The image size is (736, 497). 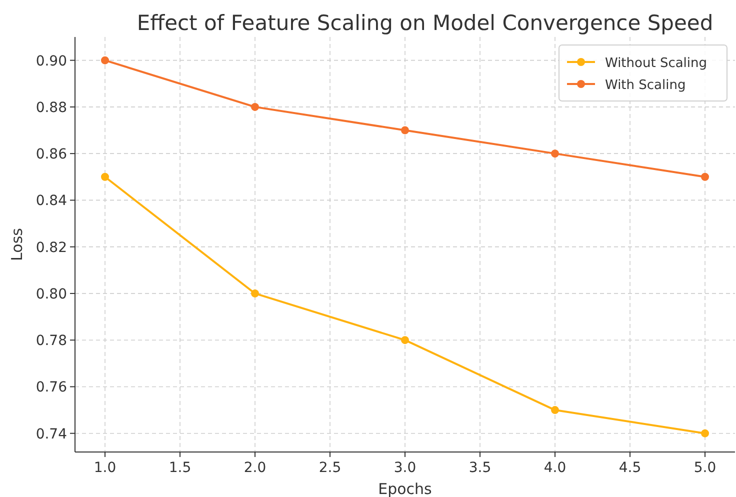 What do you see at coordinates (52, 154) in the screenshot?
I see `y-tick-label: 0.86` at bounding box center [52, 154].